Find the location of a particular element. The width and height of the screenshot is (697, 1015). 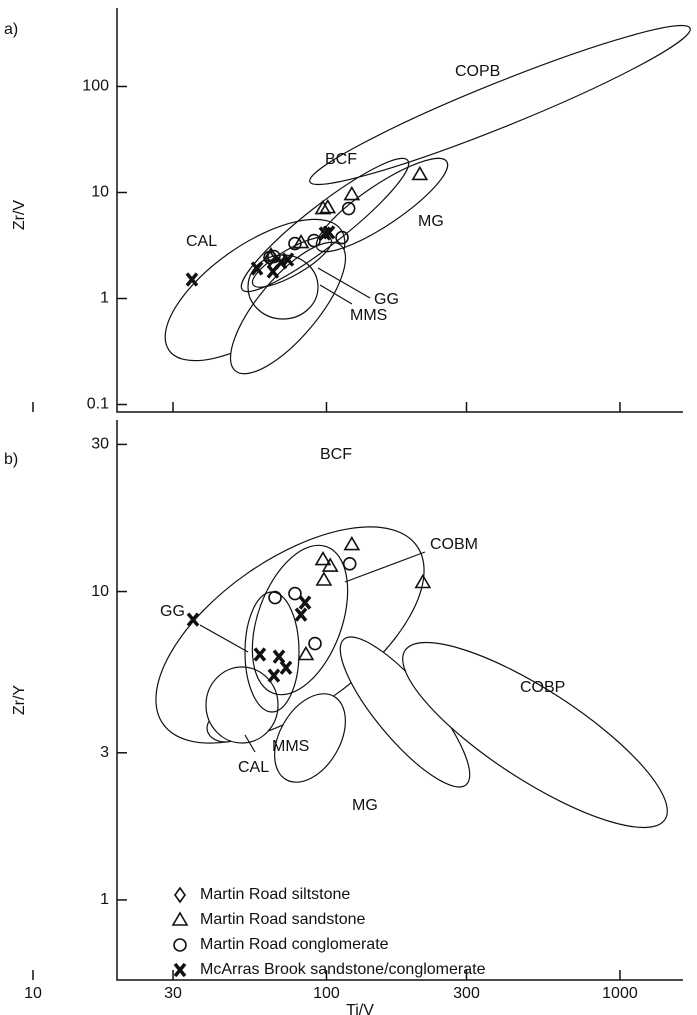

x-tick-label: 10 is located at coordinates (33, 993).